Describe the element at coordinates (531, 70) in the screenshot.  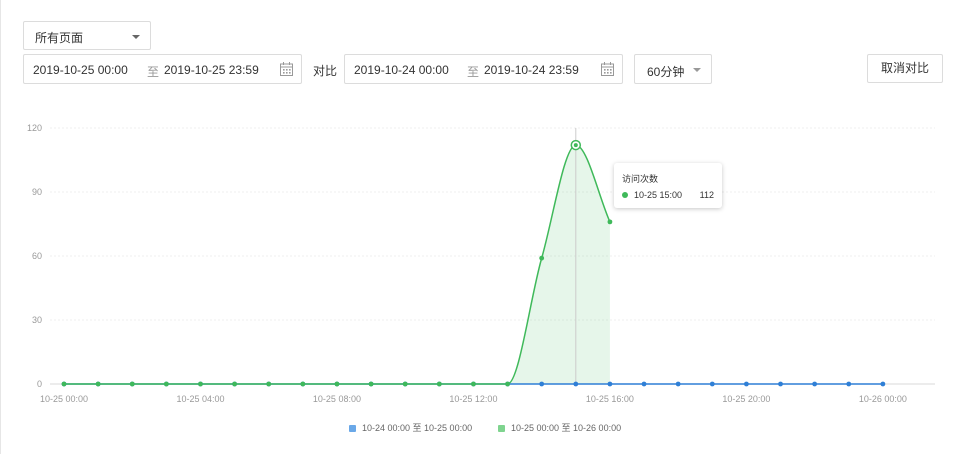
I see `compare-range-end: 2019-10-24 23:59` at that location.